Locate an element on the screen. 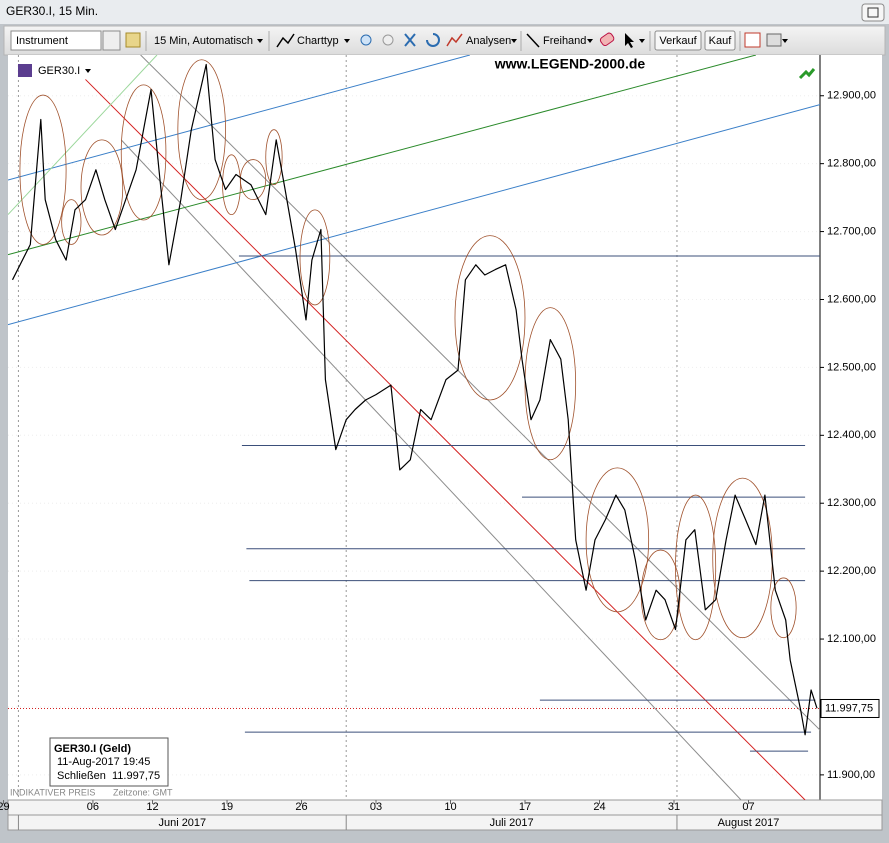 This screenshot has height=843, width=889. price-note: INDIKATIVER PREIS is located at coordinates (52, 792).